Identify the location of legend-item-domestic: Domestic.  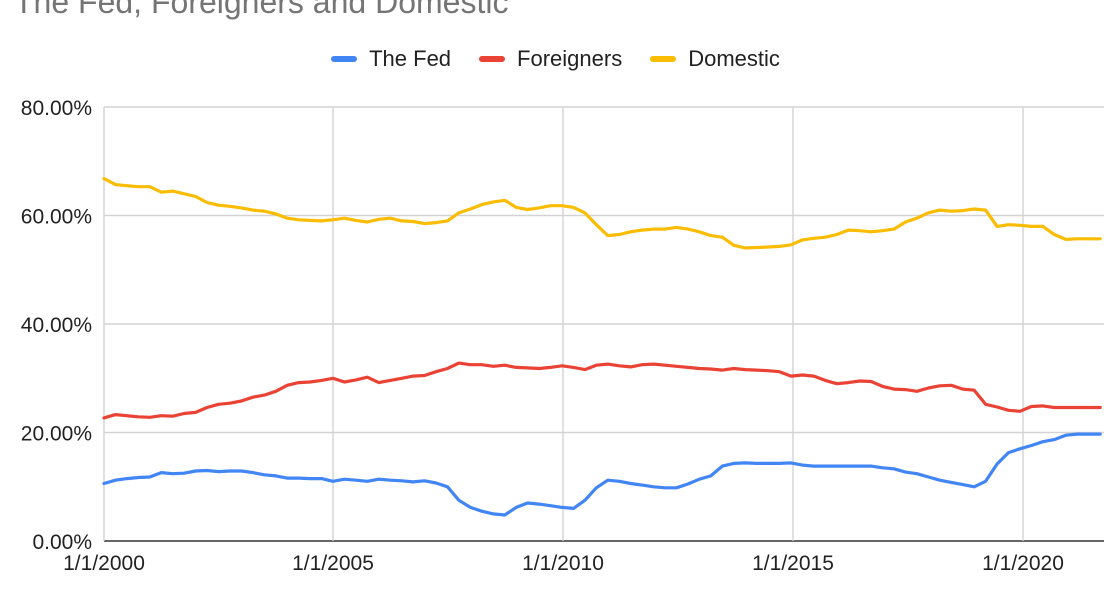
(715, 59).